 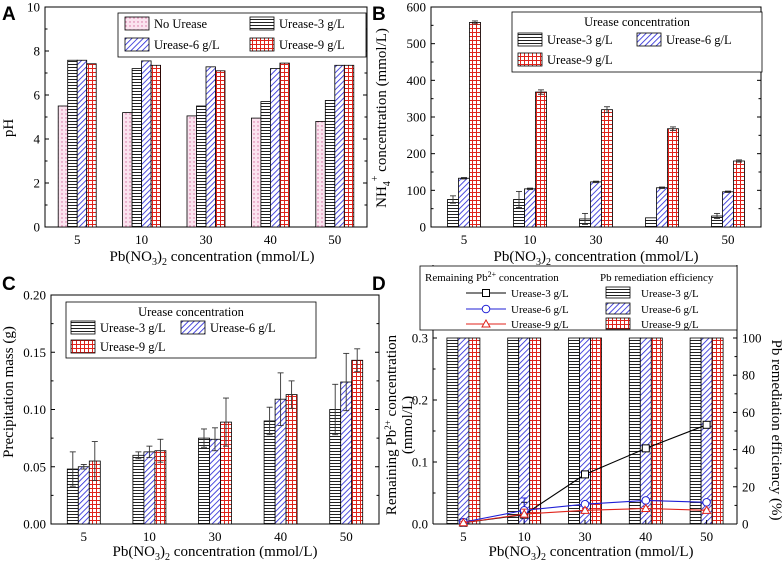 What do you see at coordinates (420, 462) in the screenshot?
I see `y-tick-label: 0.1` at bounding box center [420, 462].